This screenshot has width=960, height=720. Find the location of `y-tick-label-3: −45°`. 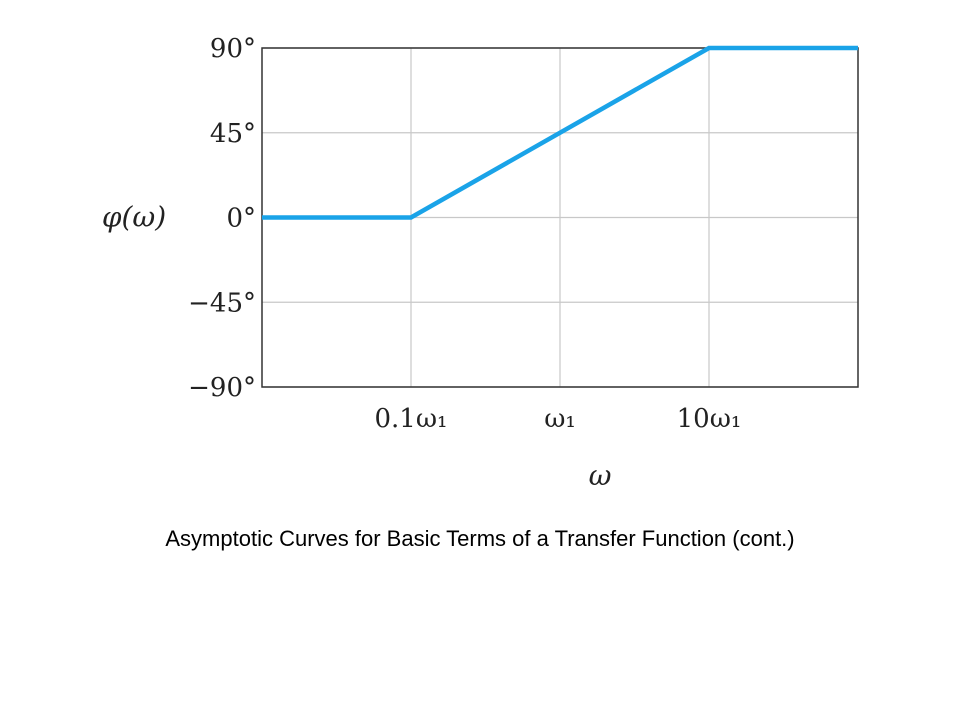

y-tick-label-3: −45° is located at coordinates (222, 303).